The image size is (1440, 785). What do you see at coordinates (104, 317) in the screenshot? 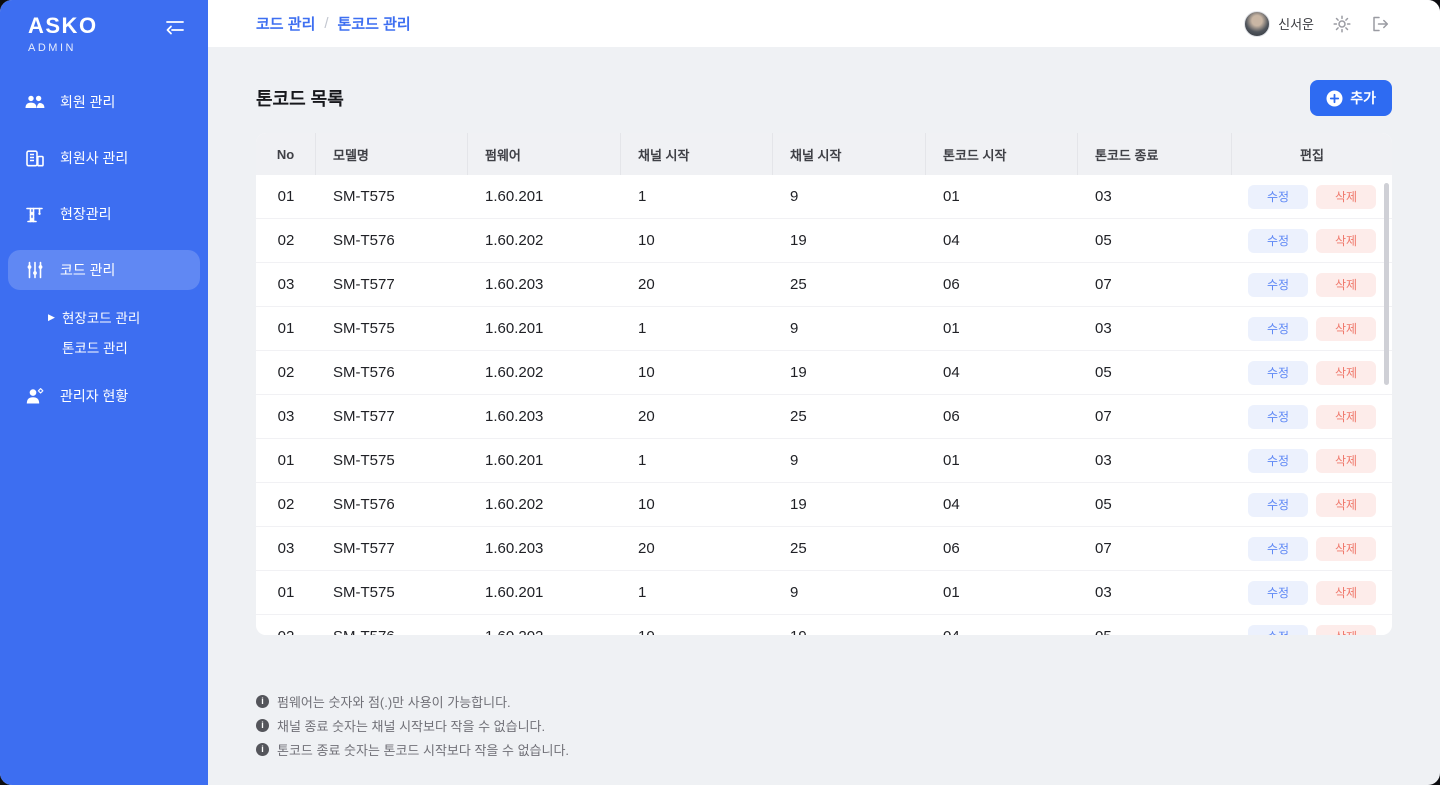
I see `sidebar-subitem-site-codes: ▶ 현장코드 관리` at bounding box center [104, 317].